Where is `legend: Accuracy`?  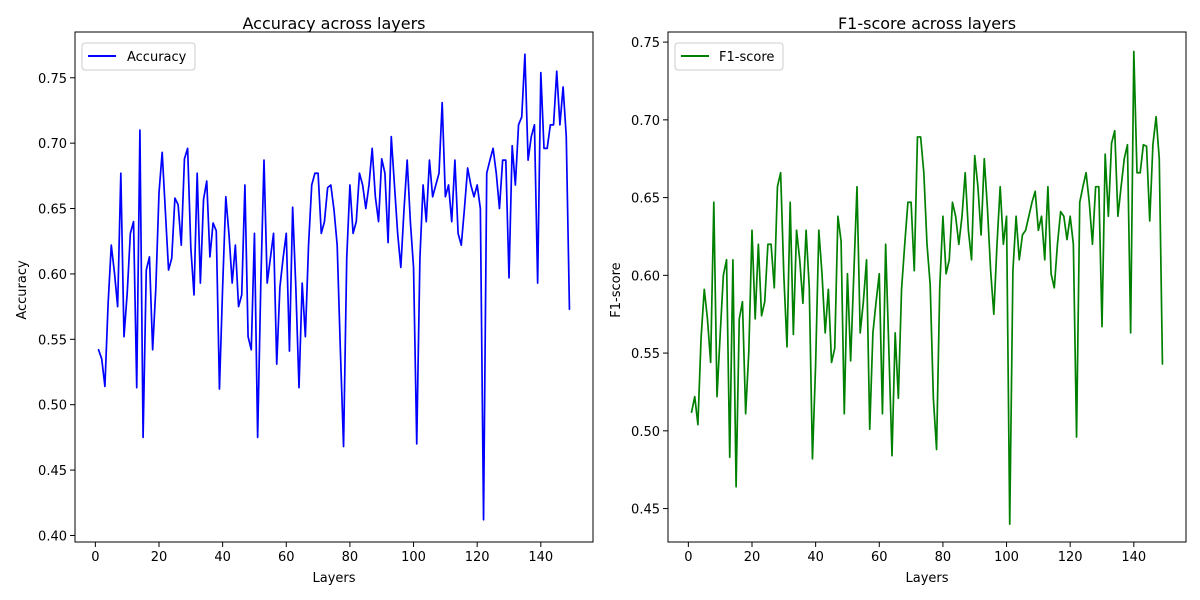 legend: Accuracy is located at coordinates (138, 56).